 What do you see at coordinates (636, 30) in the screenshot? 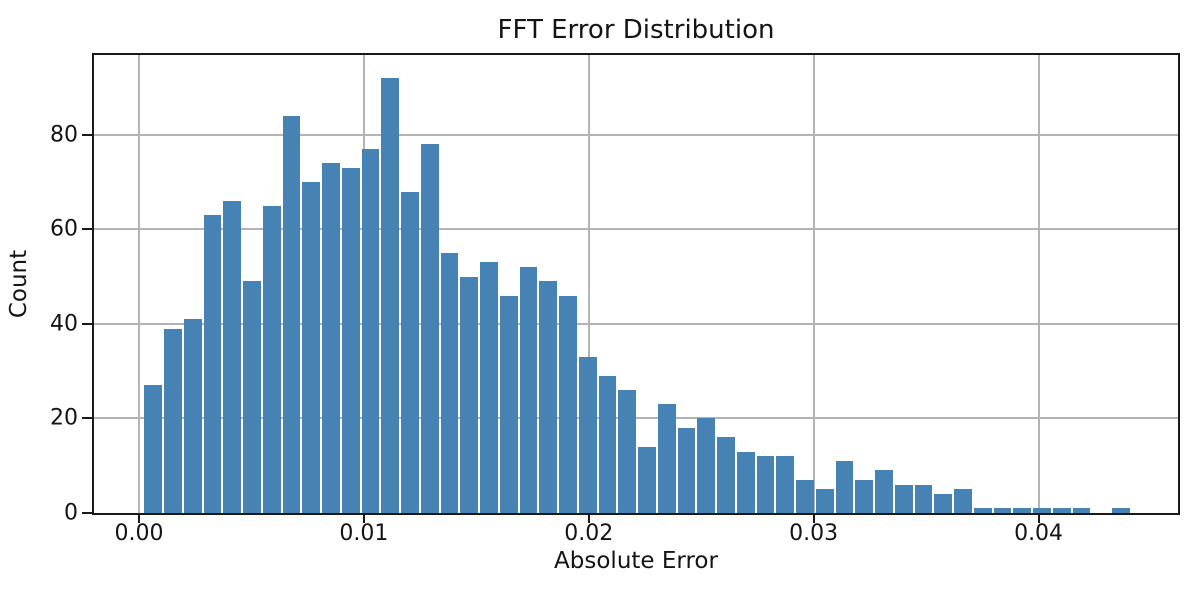
I see `chart-title: FFT Error Distribution` at bounding box center [636, 30].